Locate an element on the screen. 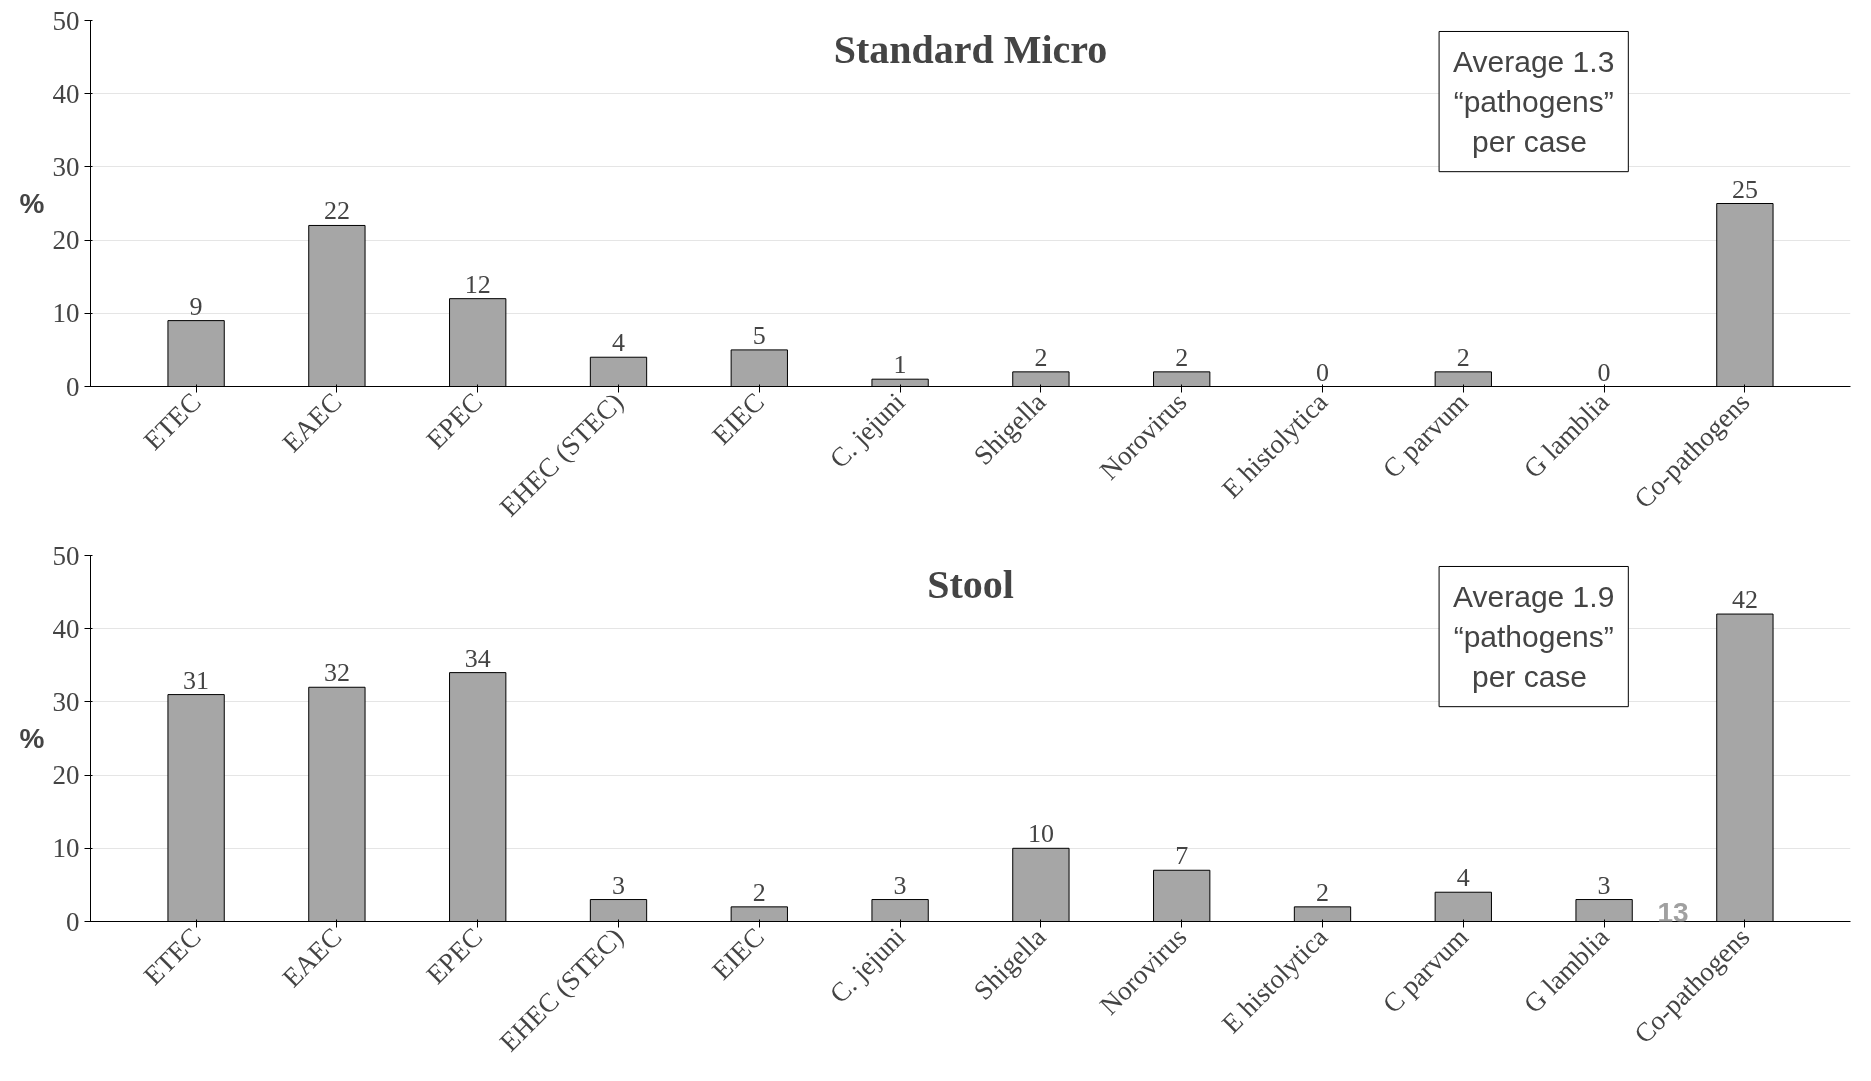  data-label: 34 is located at coordinates (477, 658).